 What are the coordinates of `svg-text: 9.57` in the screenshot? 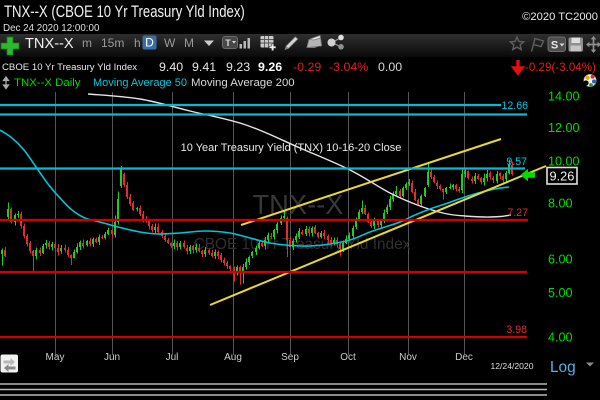 It's located at (516, 162).